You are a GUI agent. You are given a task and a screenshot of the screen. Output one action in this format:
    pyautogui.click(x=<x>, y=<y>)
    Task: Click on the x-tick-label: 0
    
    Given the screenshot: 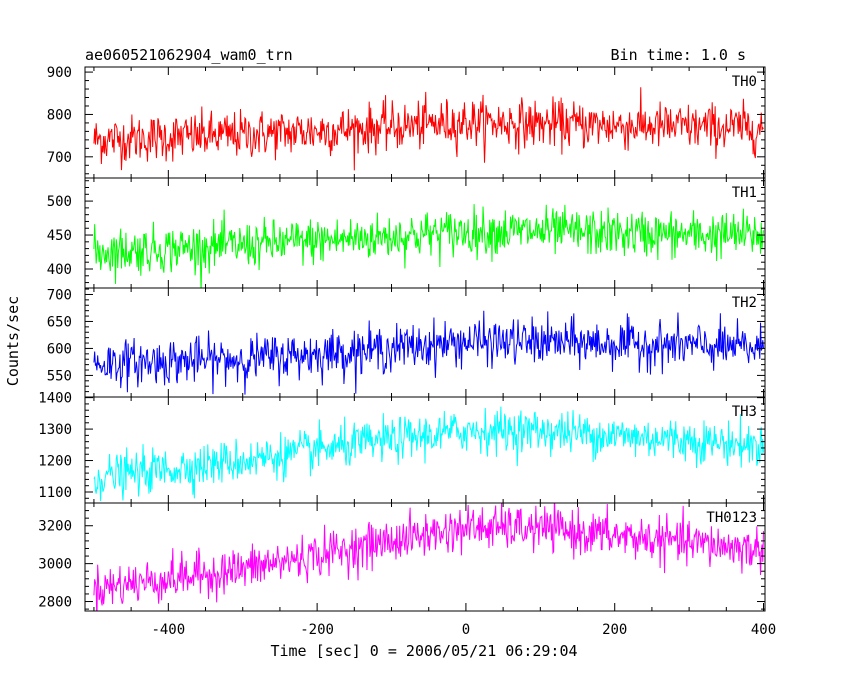 What is the action you would take?
    pyautogui.click(x=466, y=630)
    